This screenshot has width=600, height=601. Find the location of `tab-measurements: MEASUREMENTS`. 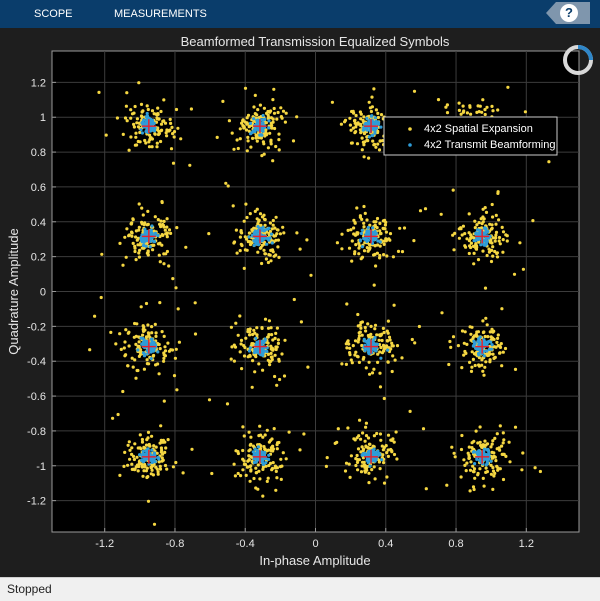

tab-measurements: MEASUREMENTS is located at coordinates (160, 14).